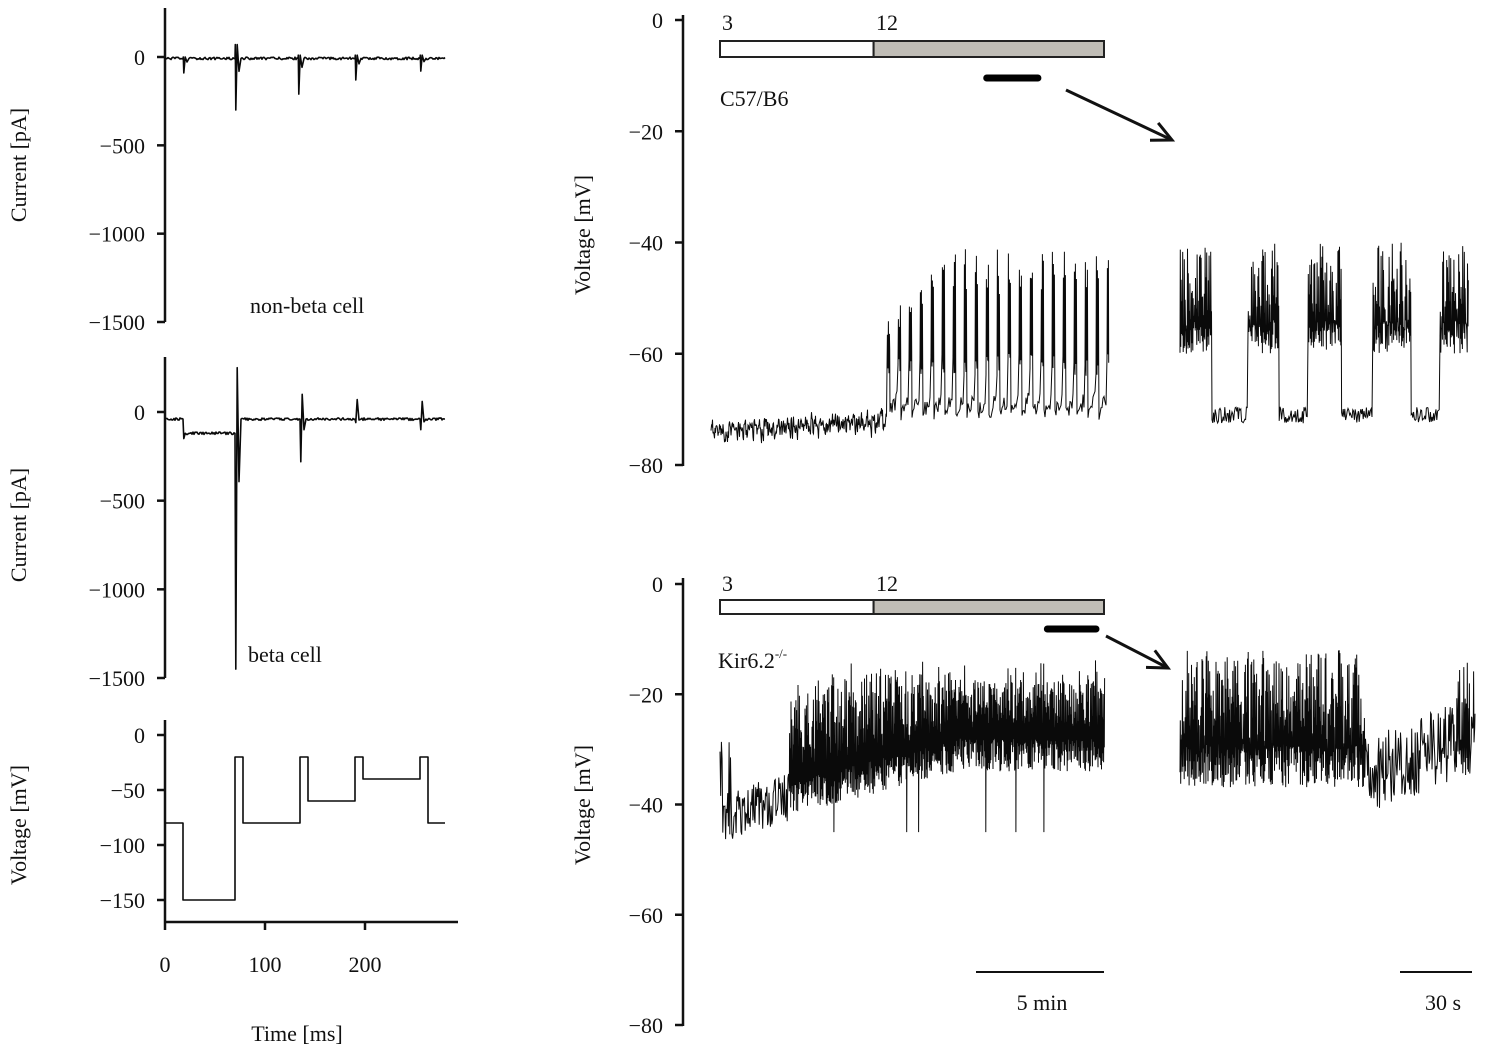  I want to click on x-axis-label: Time [ms], so click(296, 1033).